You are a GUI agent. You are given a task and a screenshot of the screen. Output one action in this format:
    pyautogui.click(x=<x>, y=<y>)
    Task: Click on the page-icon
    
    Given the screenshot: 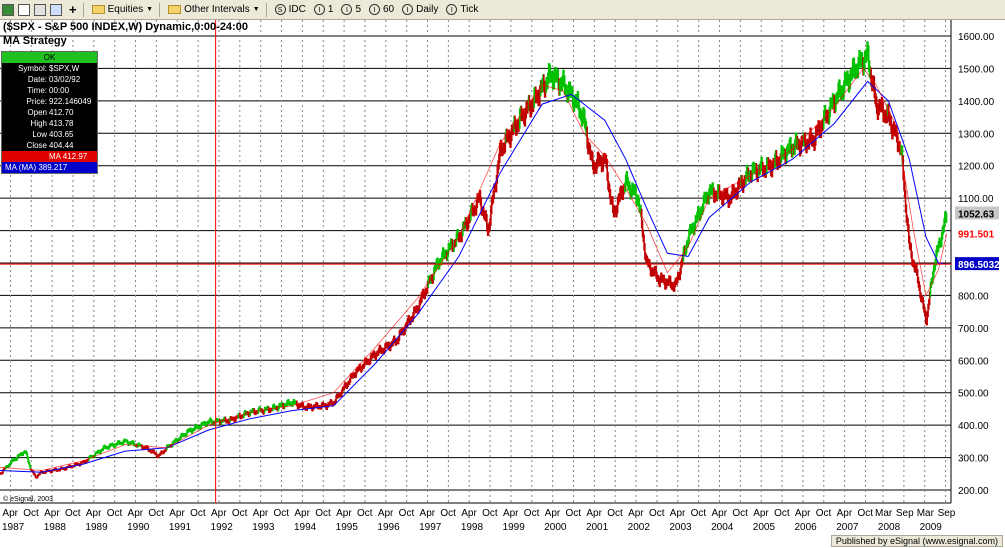 What is the action you would take?
    pyautogui.click(x=40, y=9)
    